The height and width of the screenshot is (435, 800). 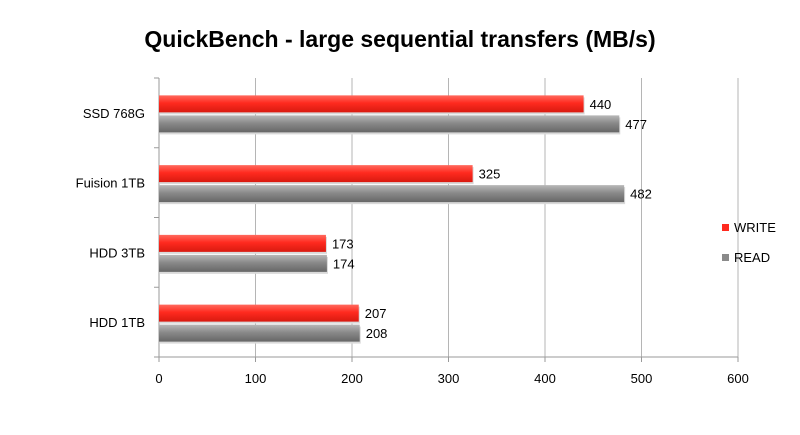 I want to click on data-label-write: 325, so click(x=490, y=174).